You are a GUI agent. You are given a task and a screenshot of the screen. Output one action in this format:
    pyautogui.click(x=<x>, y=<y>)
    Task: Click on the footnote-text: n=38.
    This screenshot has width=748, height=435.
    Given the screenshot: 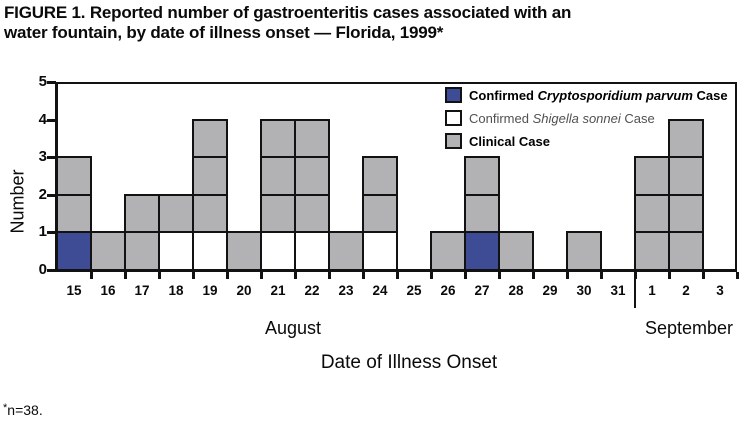 What is the action you would take?
    pyautogui.click(x=25, y=410)
    